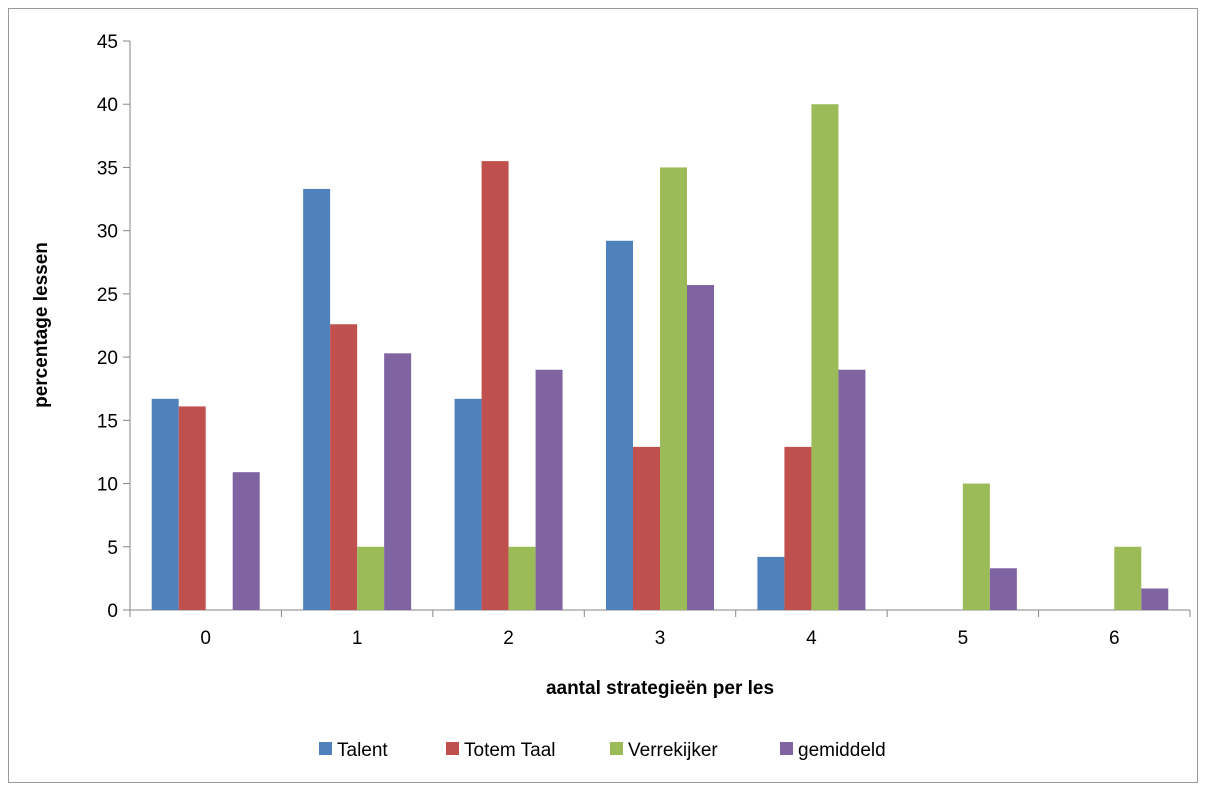 This screenshot has width=1207, height=791. Describe the element at coordinates (107, 168) in the screenshot. I see `y-tick-label: 35` at that location.